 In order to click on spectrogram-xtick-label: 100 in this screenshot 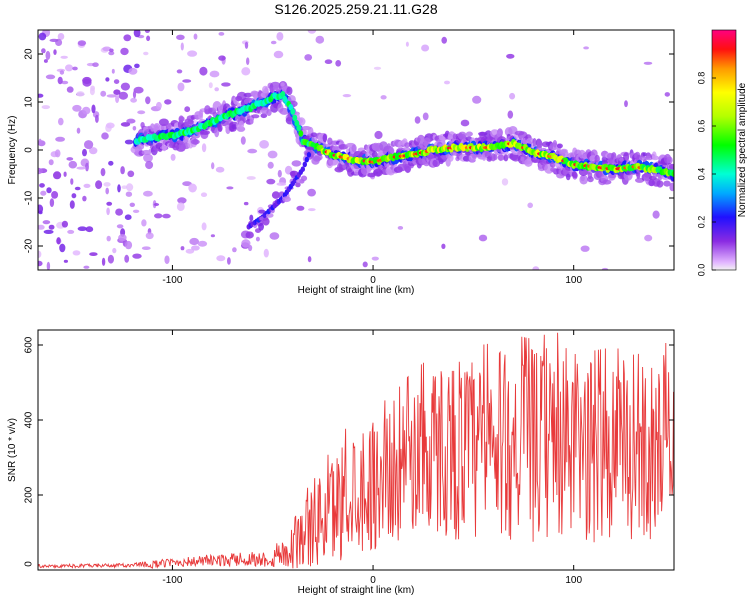, I will do `click(573, 280)`.